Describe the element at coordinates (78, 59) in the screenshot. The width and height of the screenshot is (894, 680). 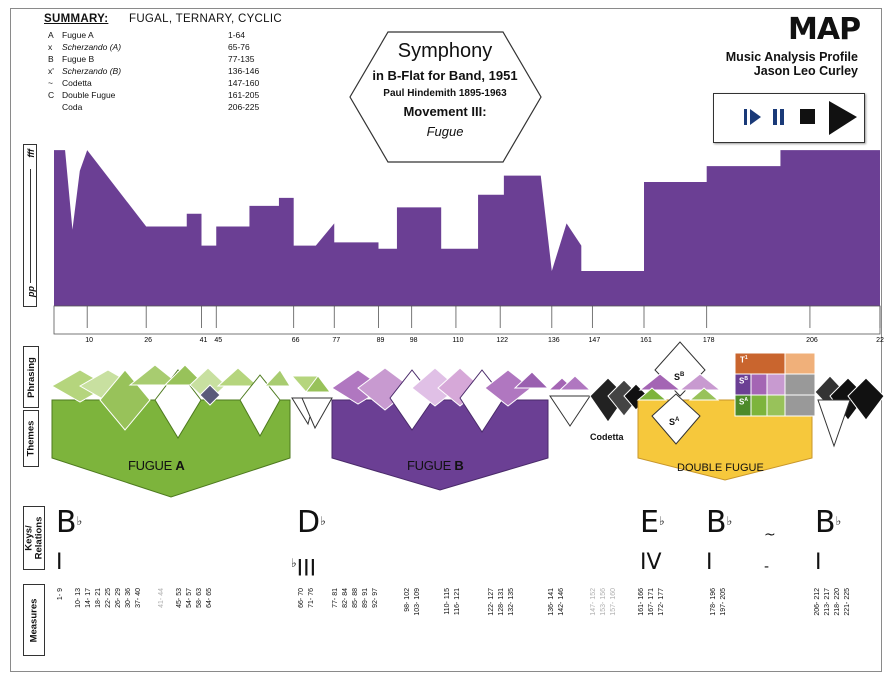
I see `summary-row-label: Fugue B` at that location.